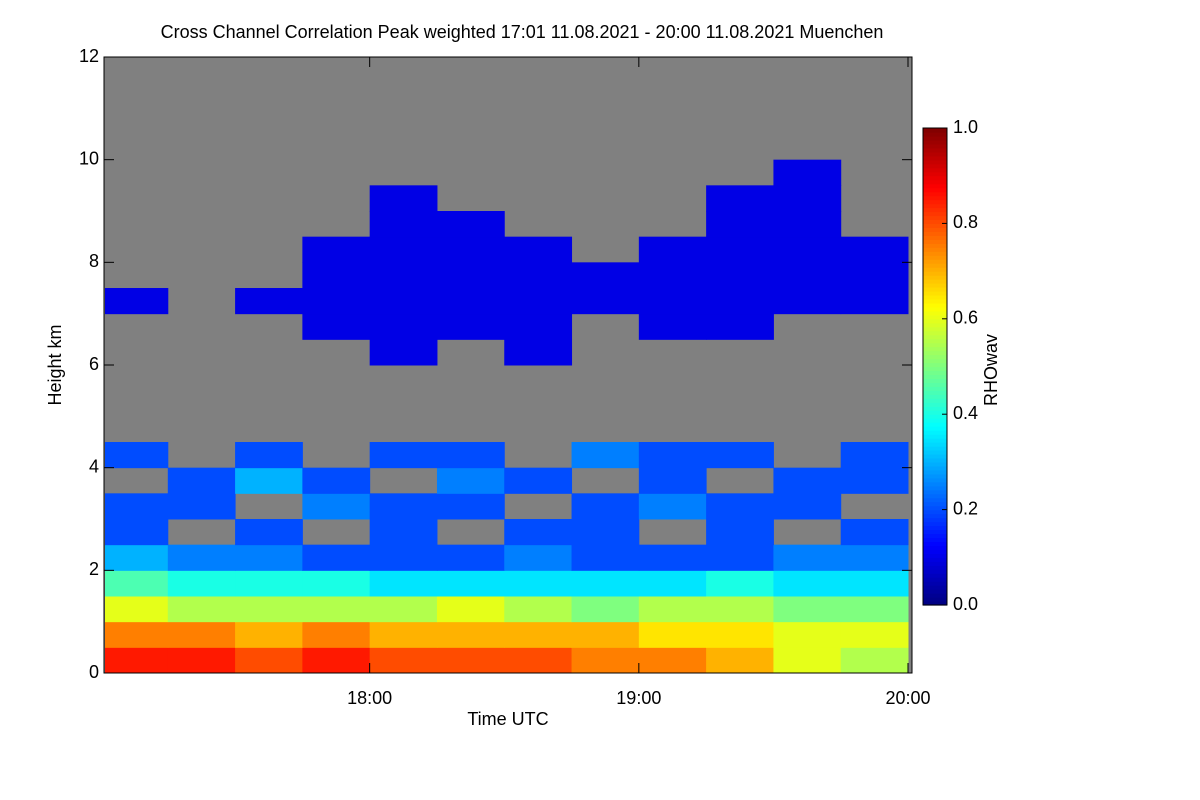  I want to click on colorbar-tick-label: 0.8, so click(965, 222).